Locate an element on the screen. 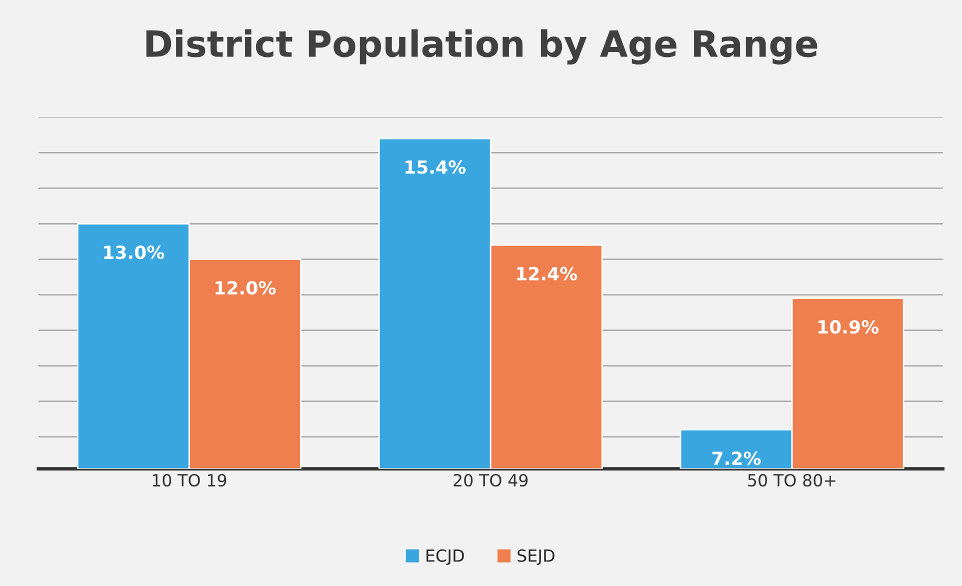 Image resolution: width=962 pixels, height=586 pixels. legend-label: SEJD is located at coordinates (536, 557).